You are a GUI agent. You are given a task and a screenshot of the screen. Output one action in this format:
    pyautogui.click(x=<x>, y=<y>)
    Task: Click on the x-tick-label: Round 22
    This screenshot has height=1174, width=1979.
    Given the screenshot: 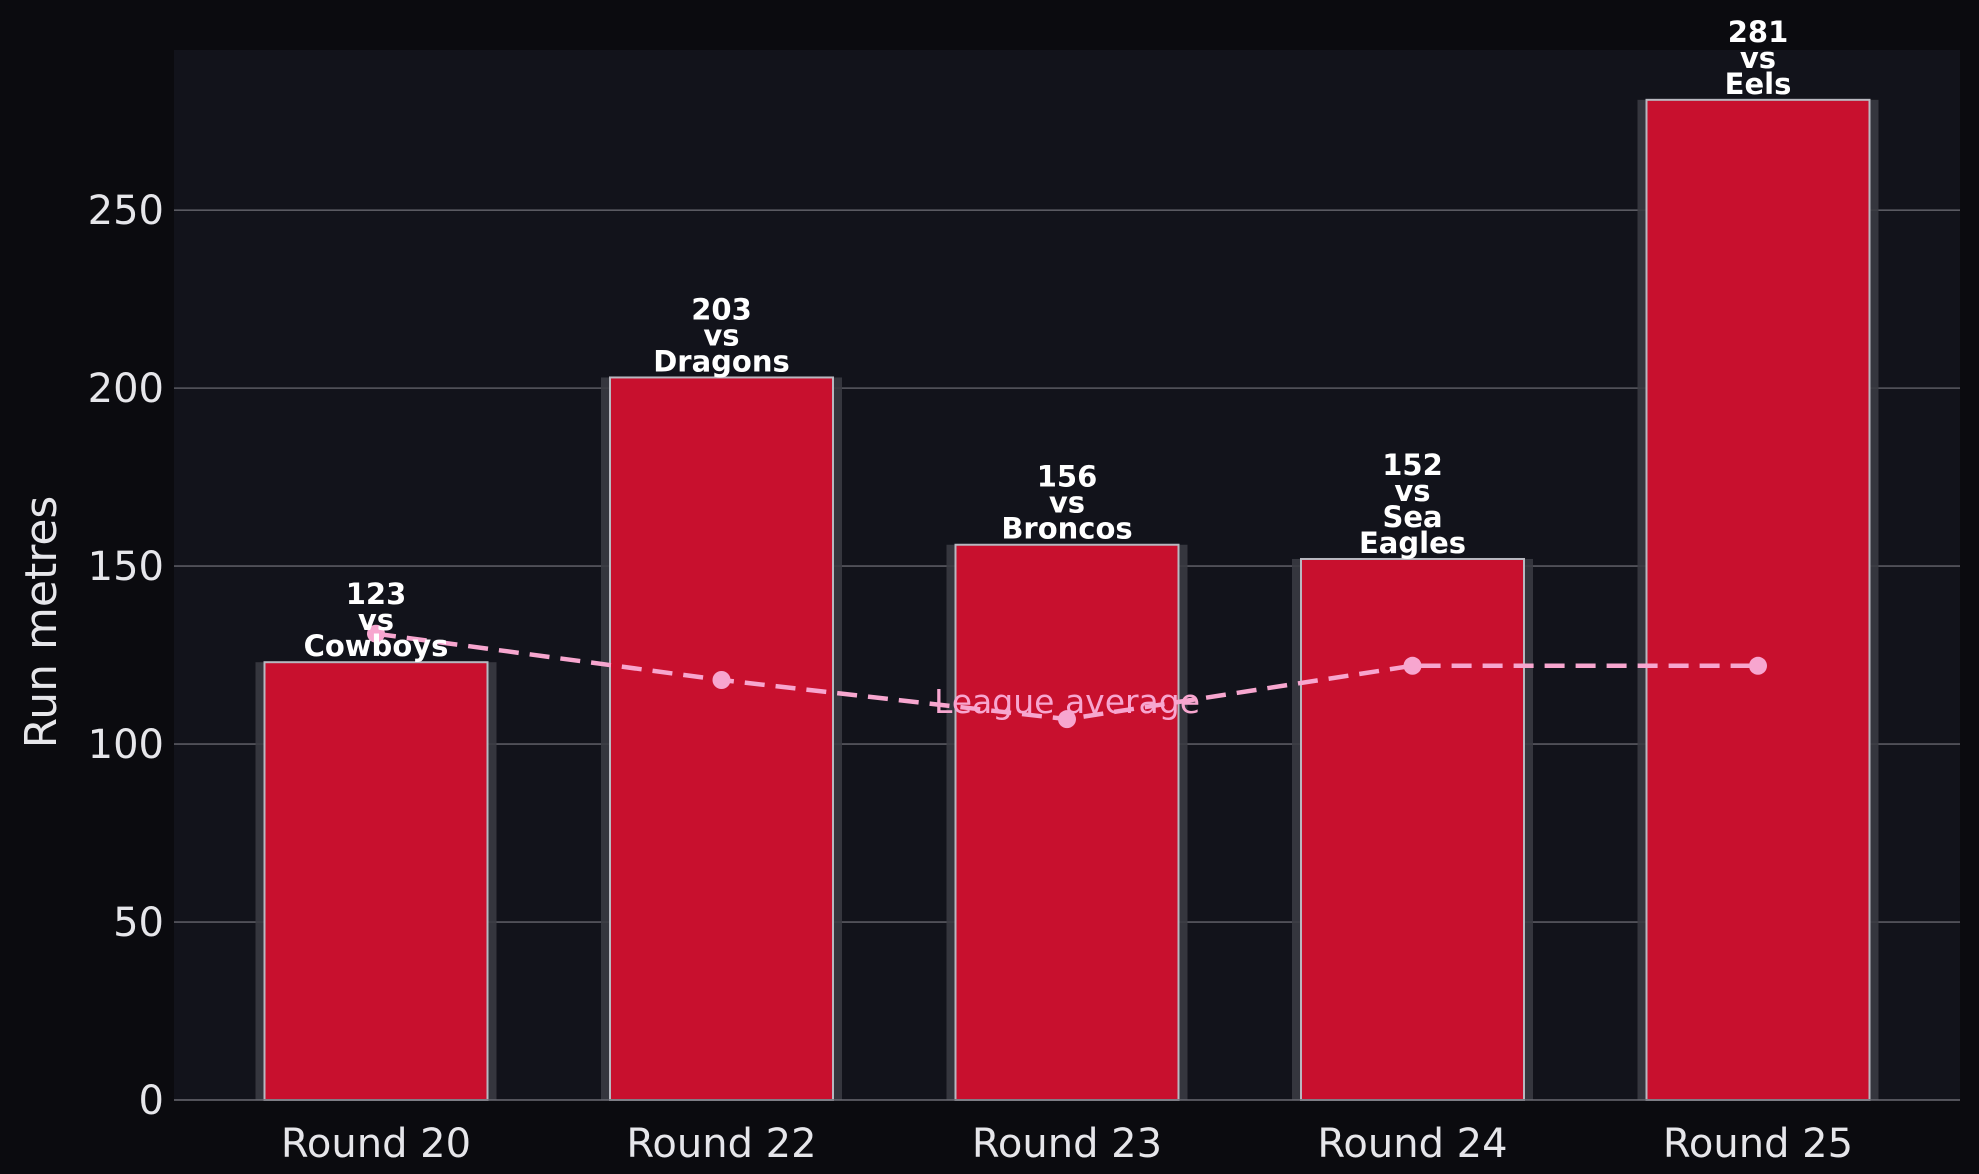 What is the action you would take?
    pyautogui.click(x=721, y=1144)
    